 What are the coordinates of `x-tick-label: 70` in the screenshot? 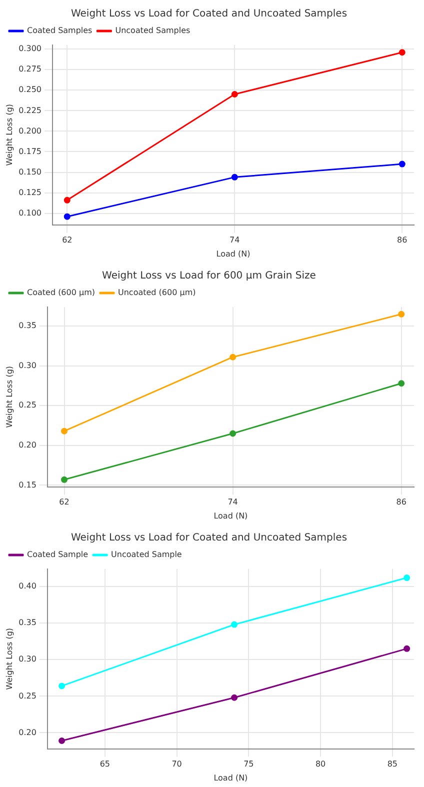 It's located at (177, 764).